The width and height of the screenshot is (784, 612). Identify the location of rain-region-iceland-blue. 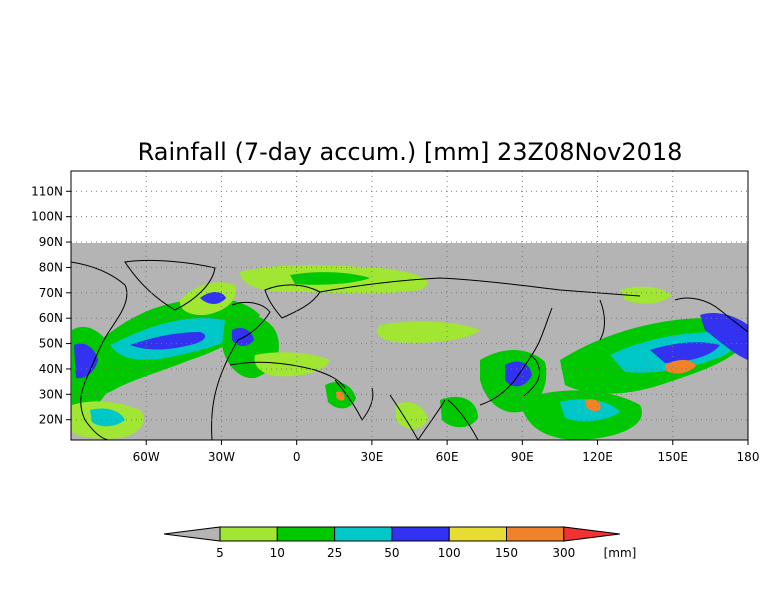
(213, 298).